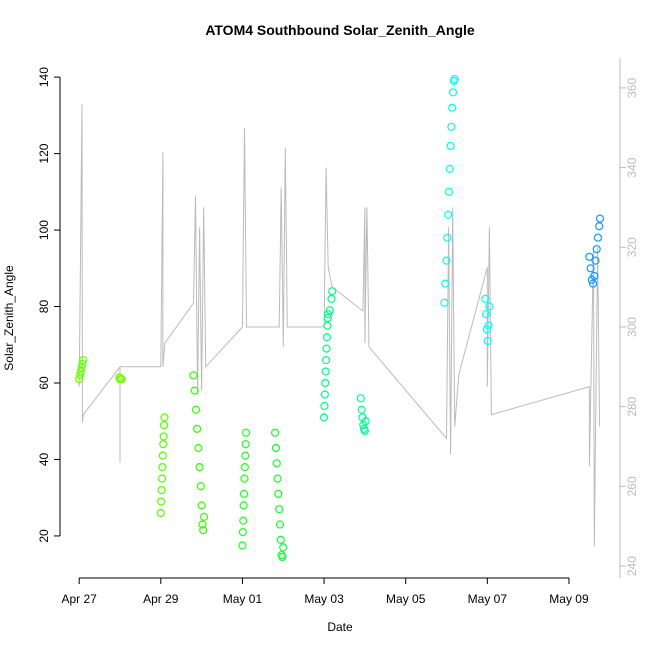 The width and height of the screenshot is (650, 650). Describe the element at coordinates (569, 599) in the screenshot. I see `x-tick-label: May 09` at that location.